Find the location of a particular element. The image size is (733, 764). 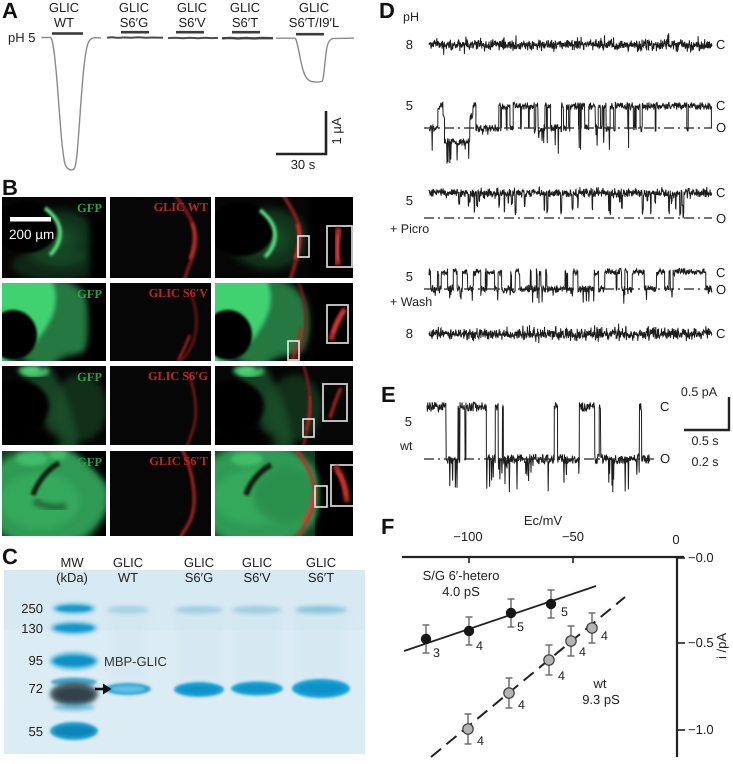

svg-text: GLIC WT is located at coordinates (181, 207).